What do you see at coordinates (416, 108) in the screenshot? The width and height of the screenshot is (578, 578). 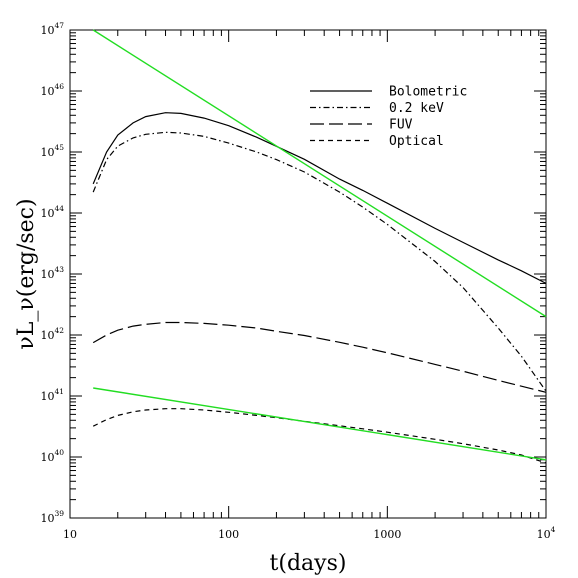 I see `legend-label-0-2-kev: 0.2 keV` at bounding box center [416, 108].